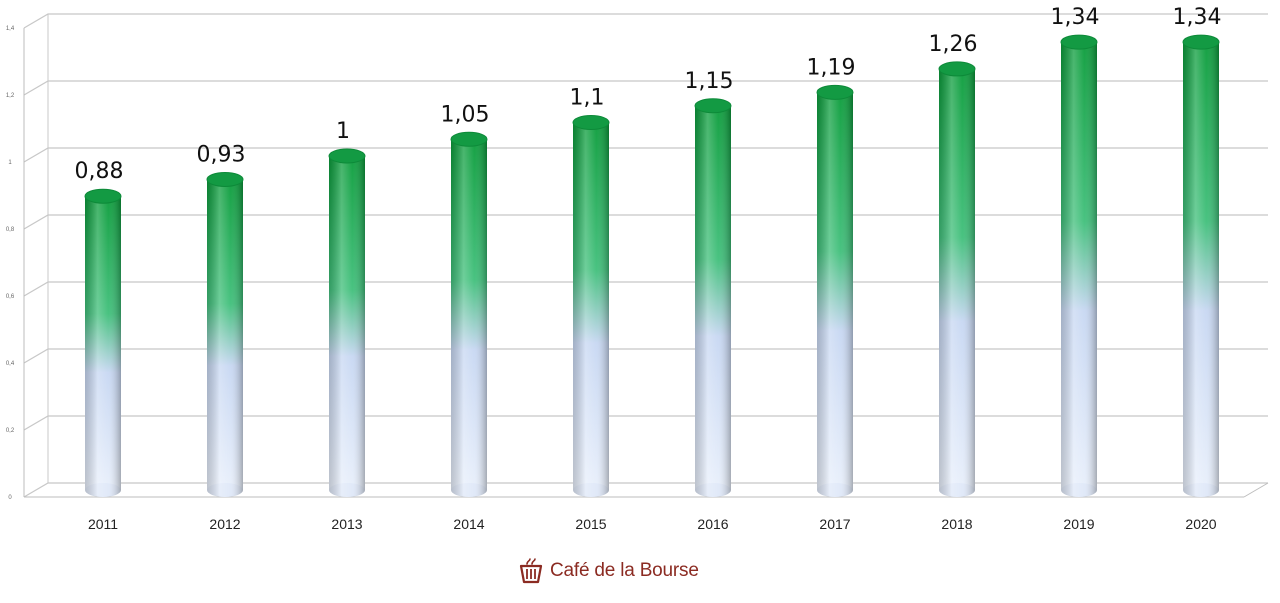 This screenshot has width=1280, height=603. I want to click on x-tick-label: 2016, so click(712, 524).